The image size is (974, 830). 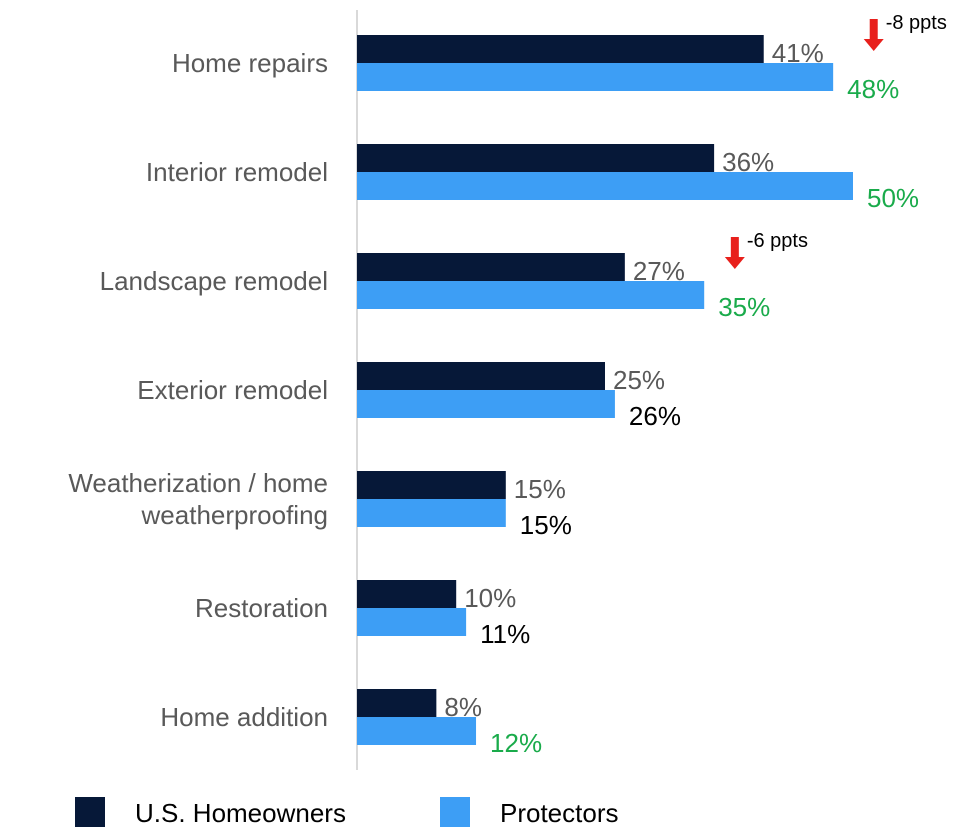 What do you see at coordinates (639, 380) in the screenshot?
I see `value-label: 25%` at bounding box center [639, 380].